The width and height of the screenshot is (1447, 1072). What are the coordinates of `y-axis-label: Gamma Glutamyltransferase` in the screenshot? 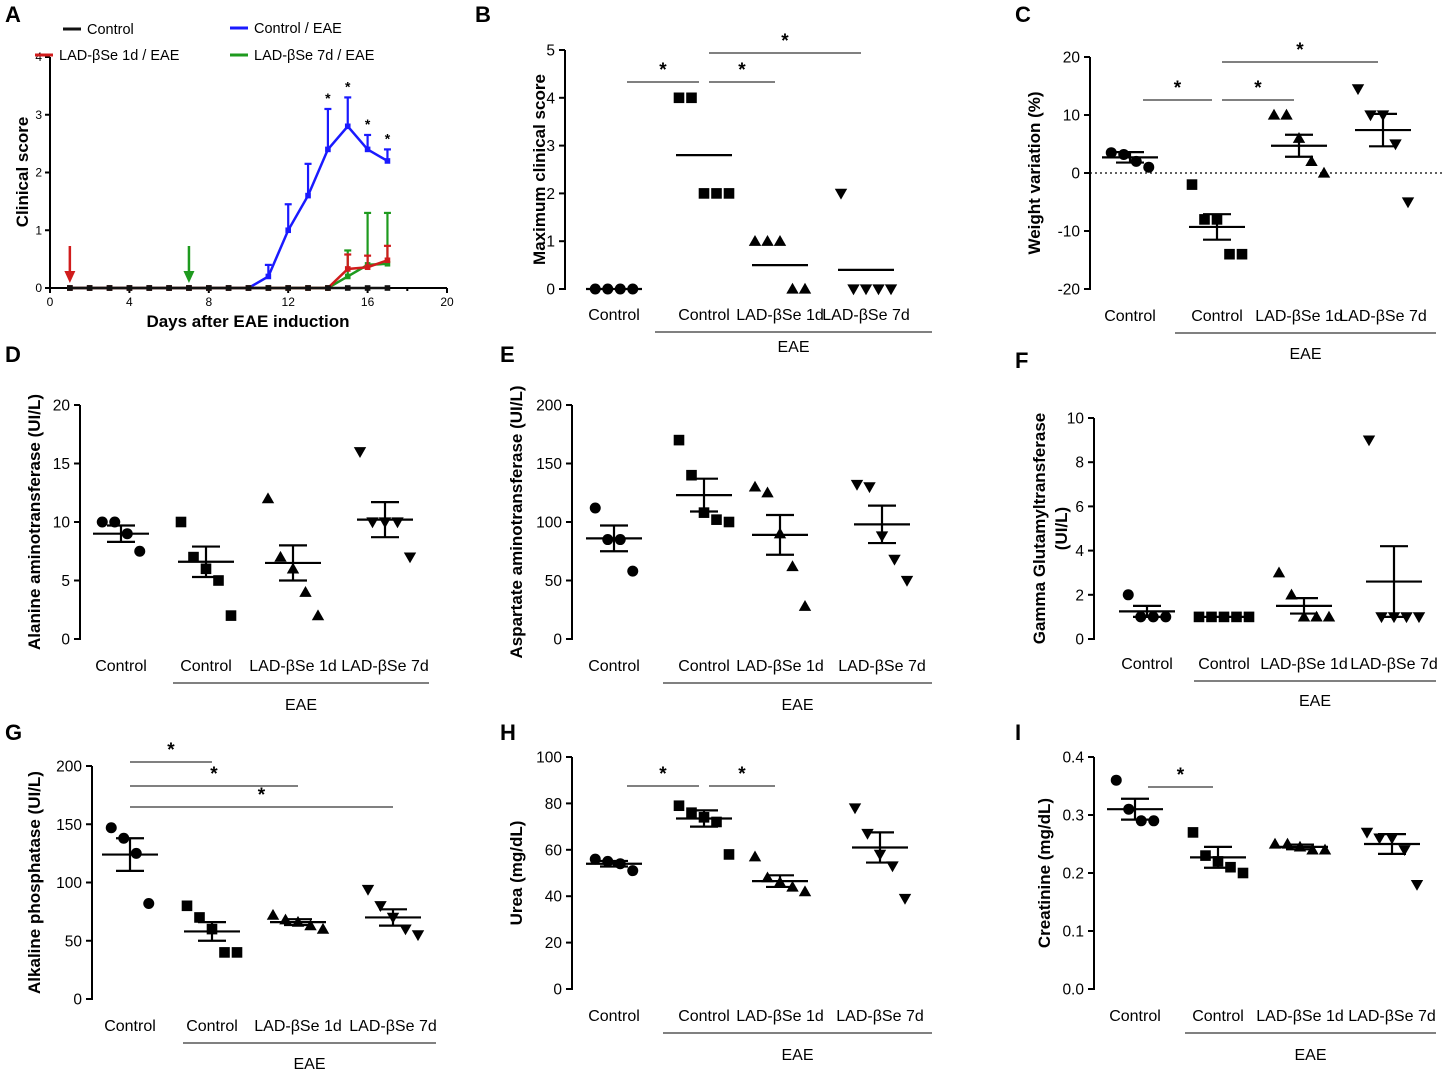 It's located at (1039, 529).